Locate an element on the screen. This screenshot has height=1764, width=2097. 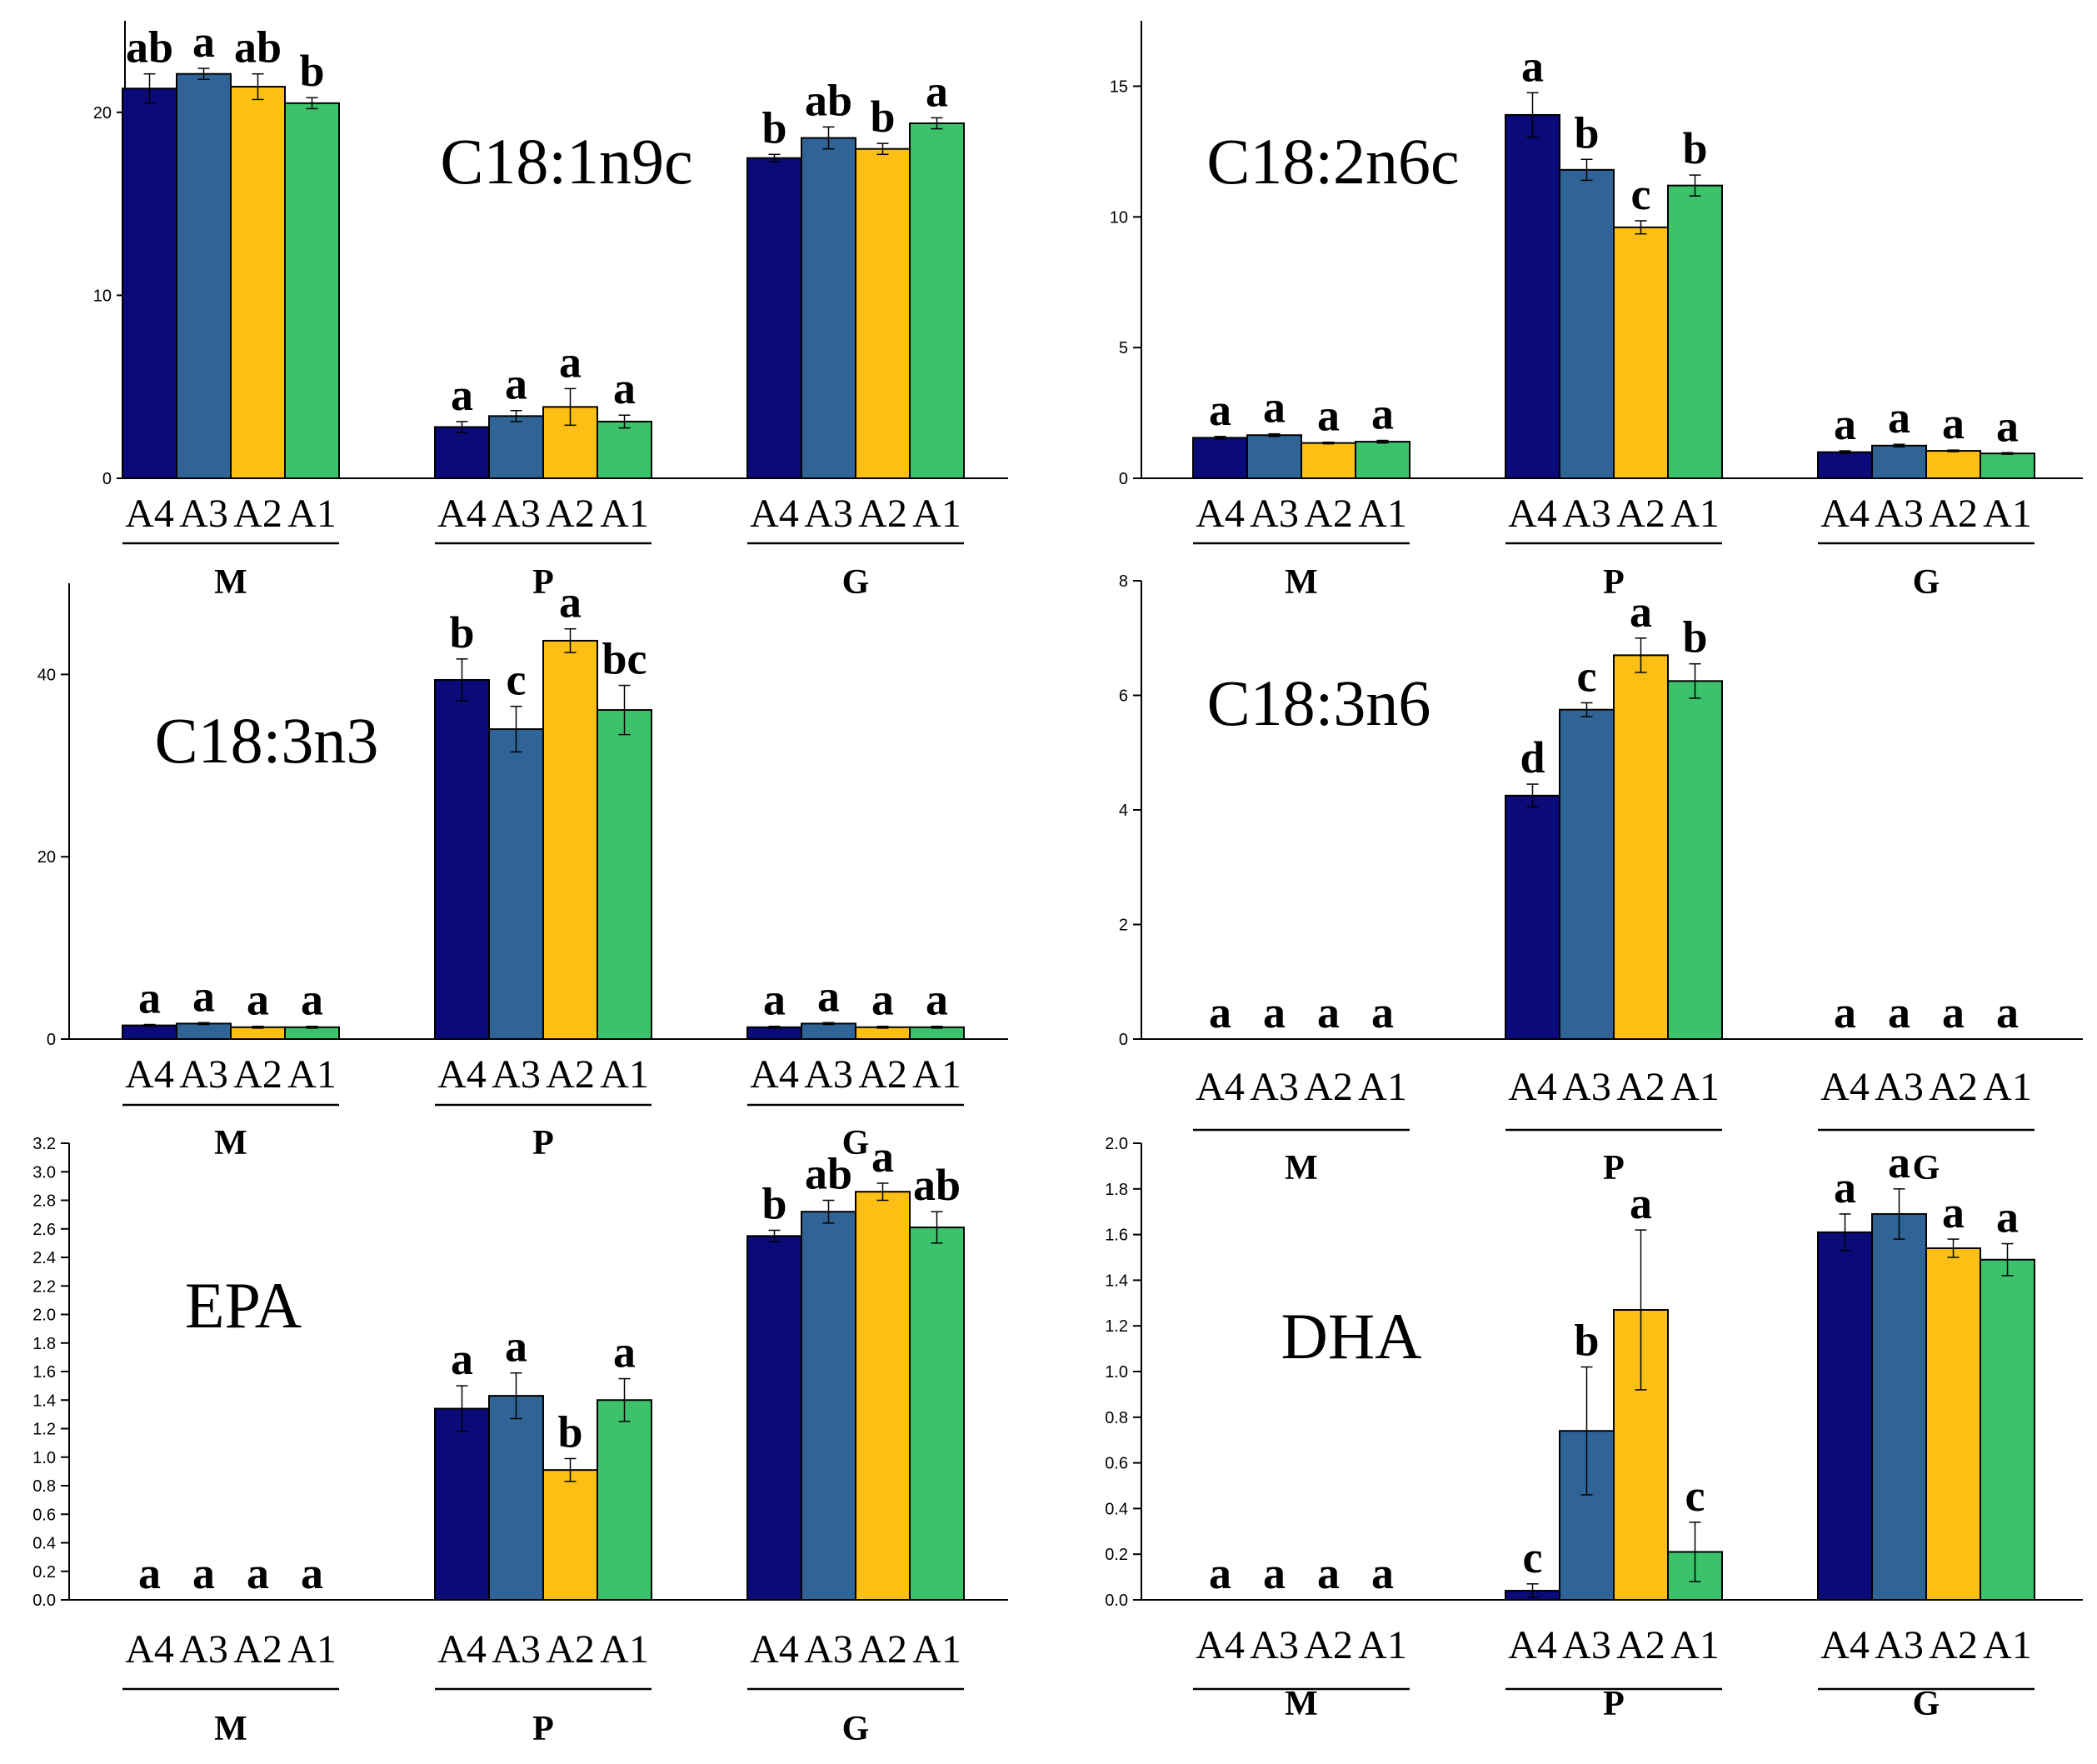
panel-title: C18:2n6c is located at coordinates (1332, 161).